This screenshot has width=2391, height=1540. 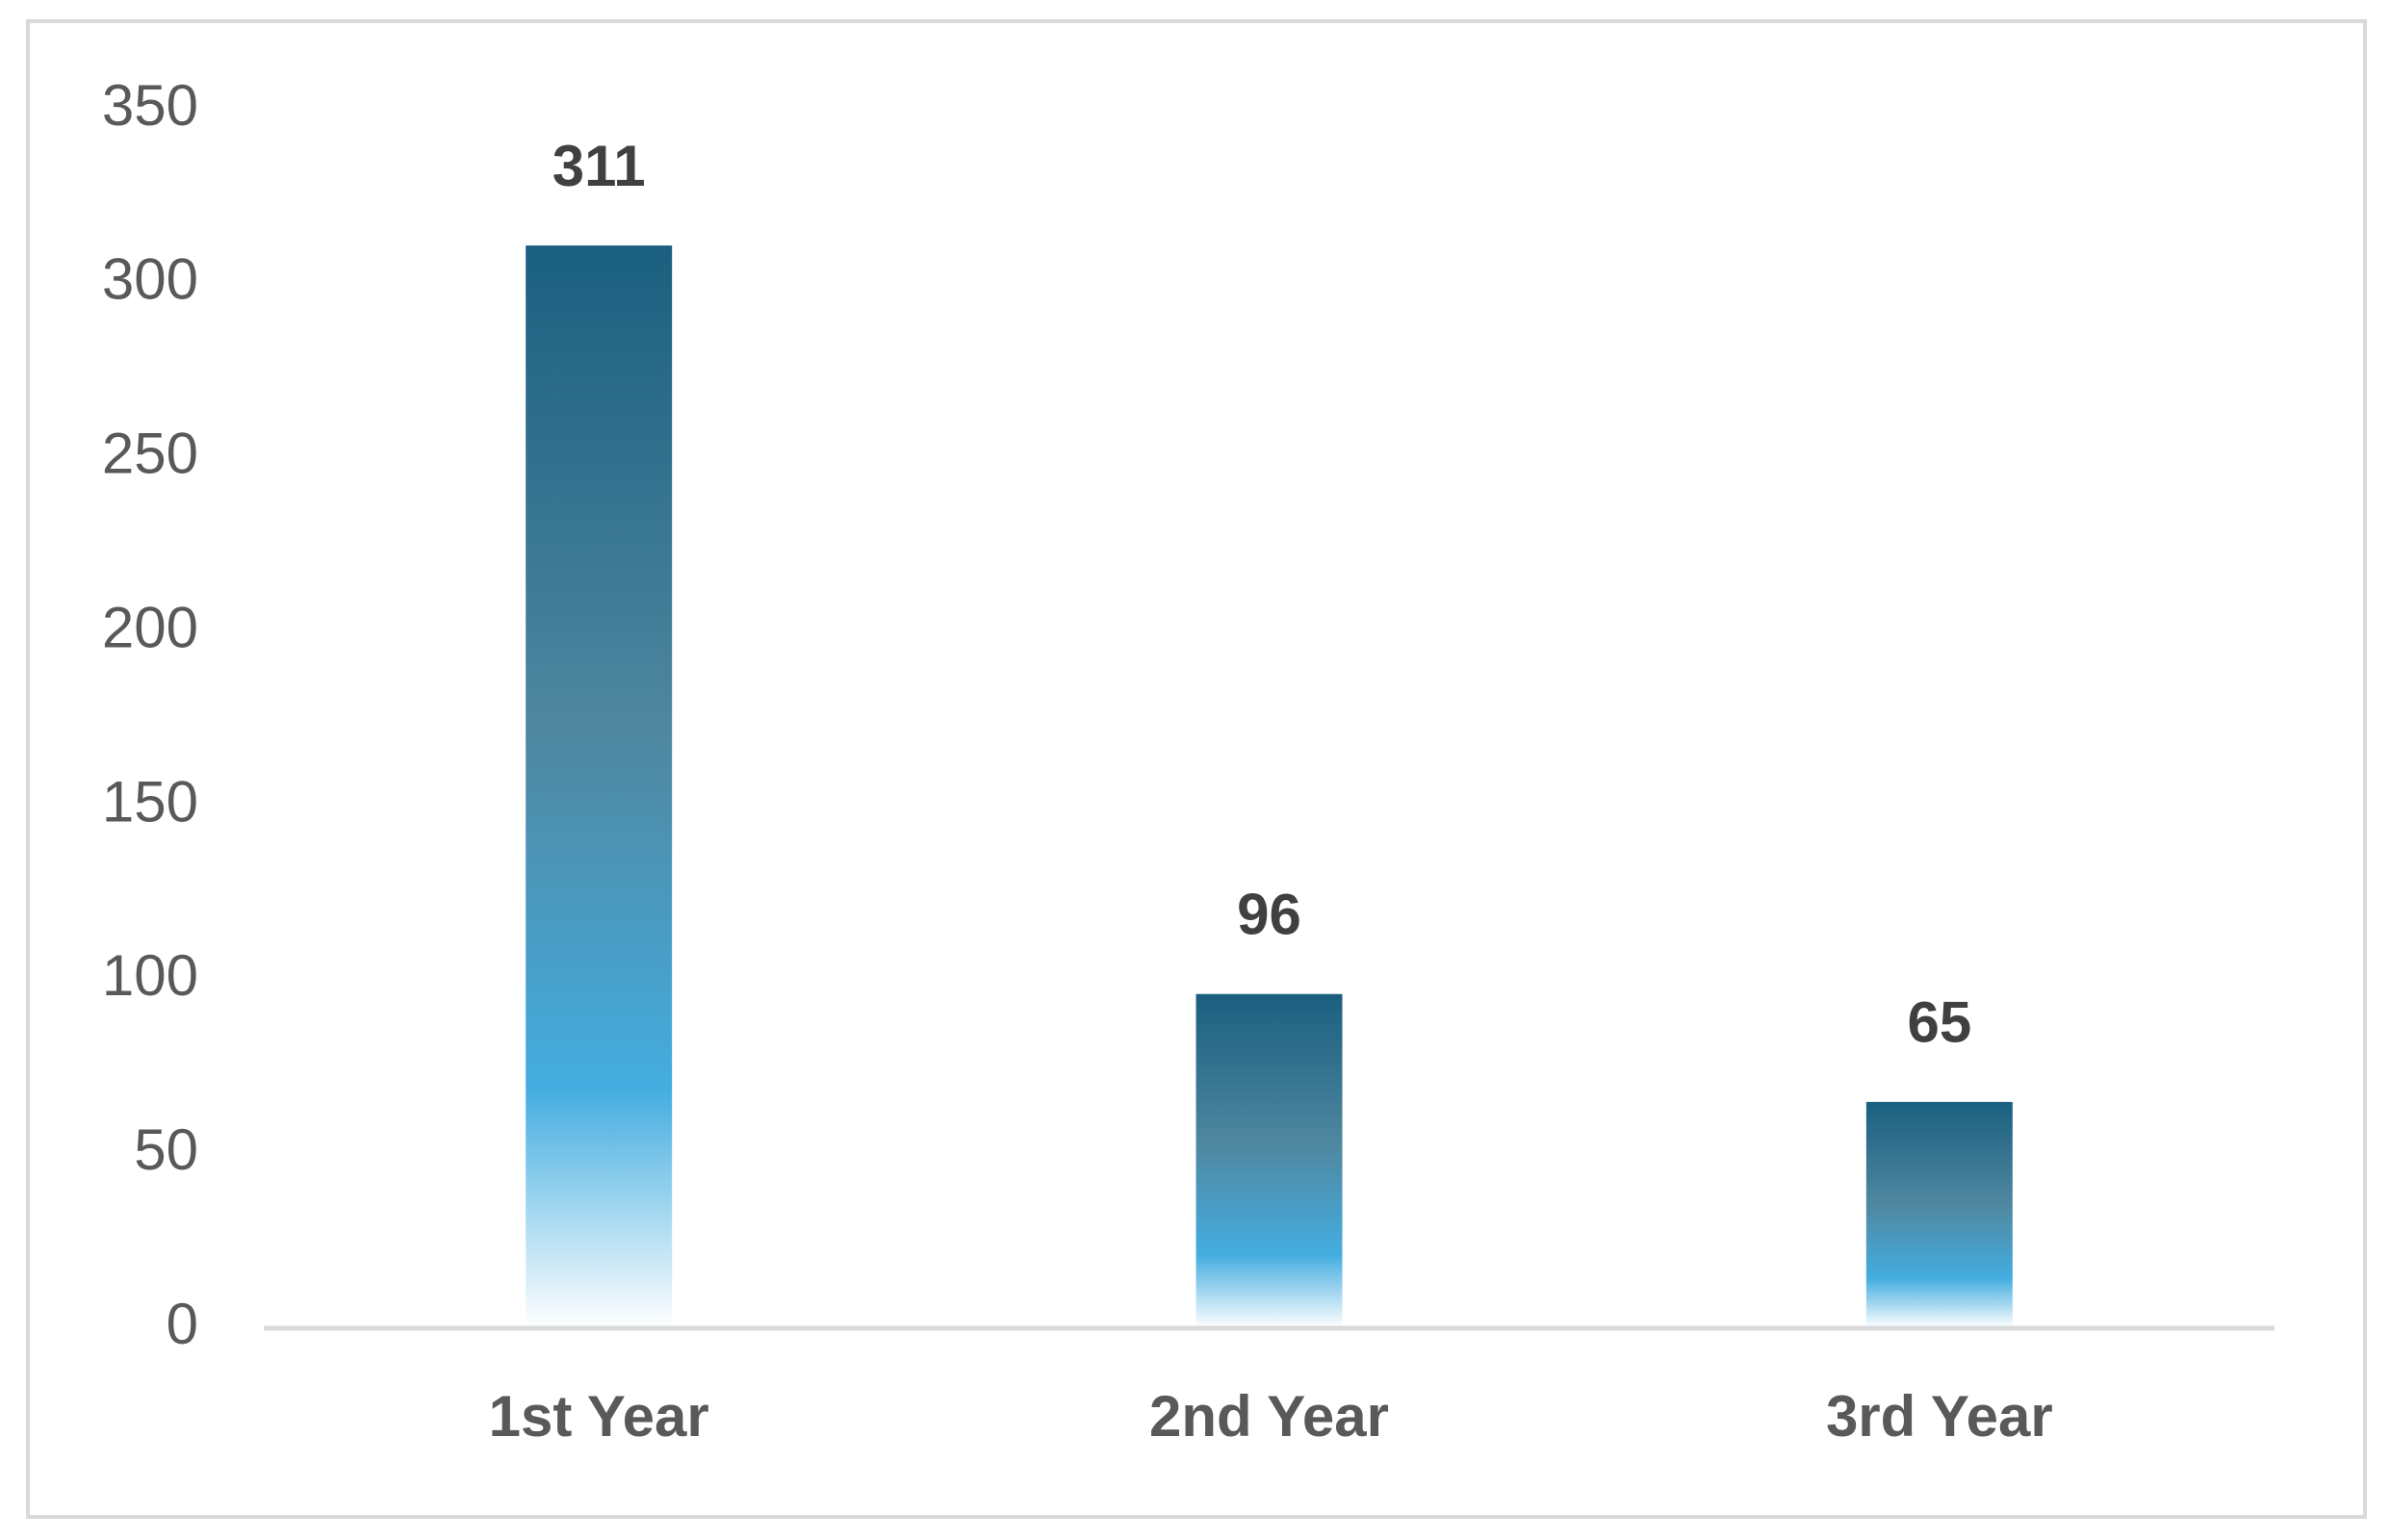 I want to click on y-tick-label: 350, so click(x=150, y=105).